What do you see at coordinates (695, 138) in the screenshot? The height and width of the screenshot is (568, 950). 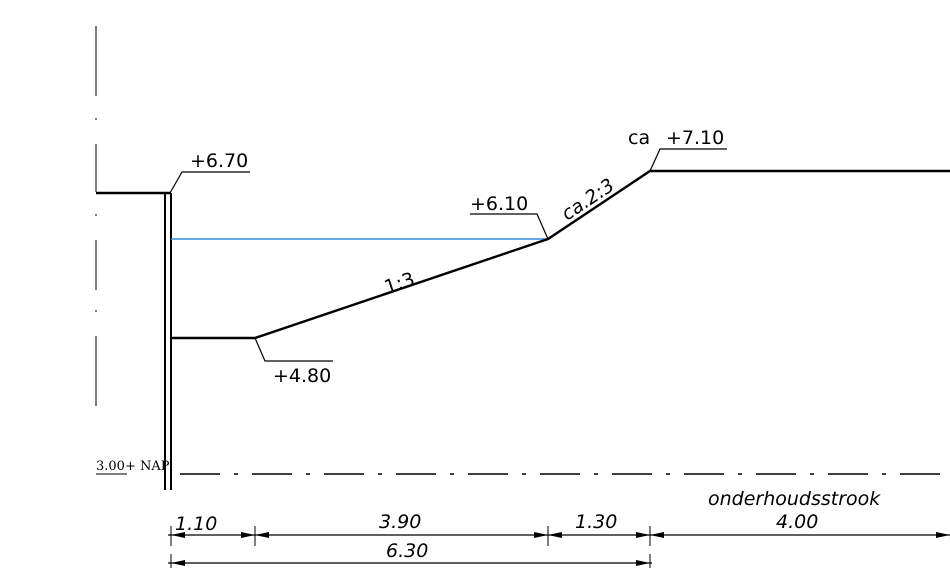 I see `level-label-top-right: +7.10` at bounding box center [695, 138].